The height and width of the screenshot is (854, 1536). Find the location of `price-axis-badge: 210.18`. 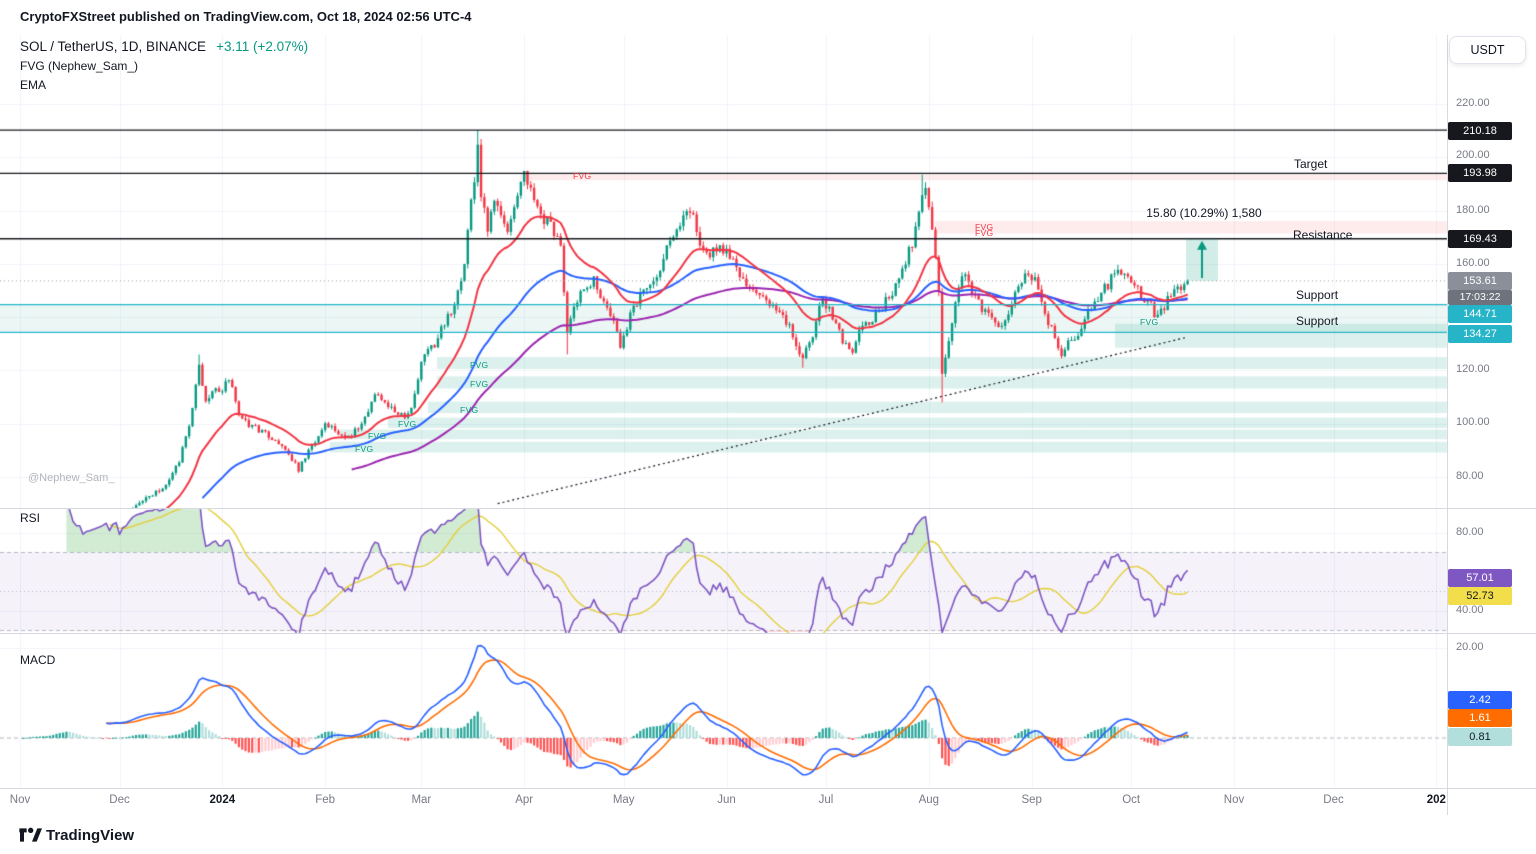

price-axis-badge: 210.18 is located at coordinates (1480, 131).